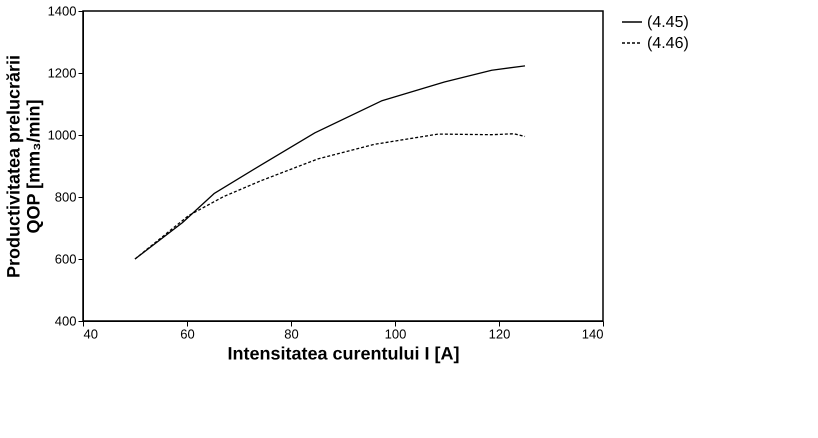 This screenshot has width=818, height=438. What do you see at coordinates (62, 135) in the screenshot?
I see `y-tick-label: 1000` at bounding box center [62, 135].